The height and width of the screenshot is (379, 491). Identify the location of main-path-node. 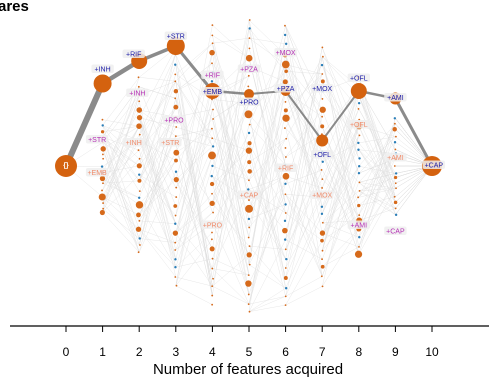
(66, 166).